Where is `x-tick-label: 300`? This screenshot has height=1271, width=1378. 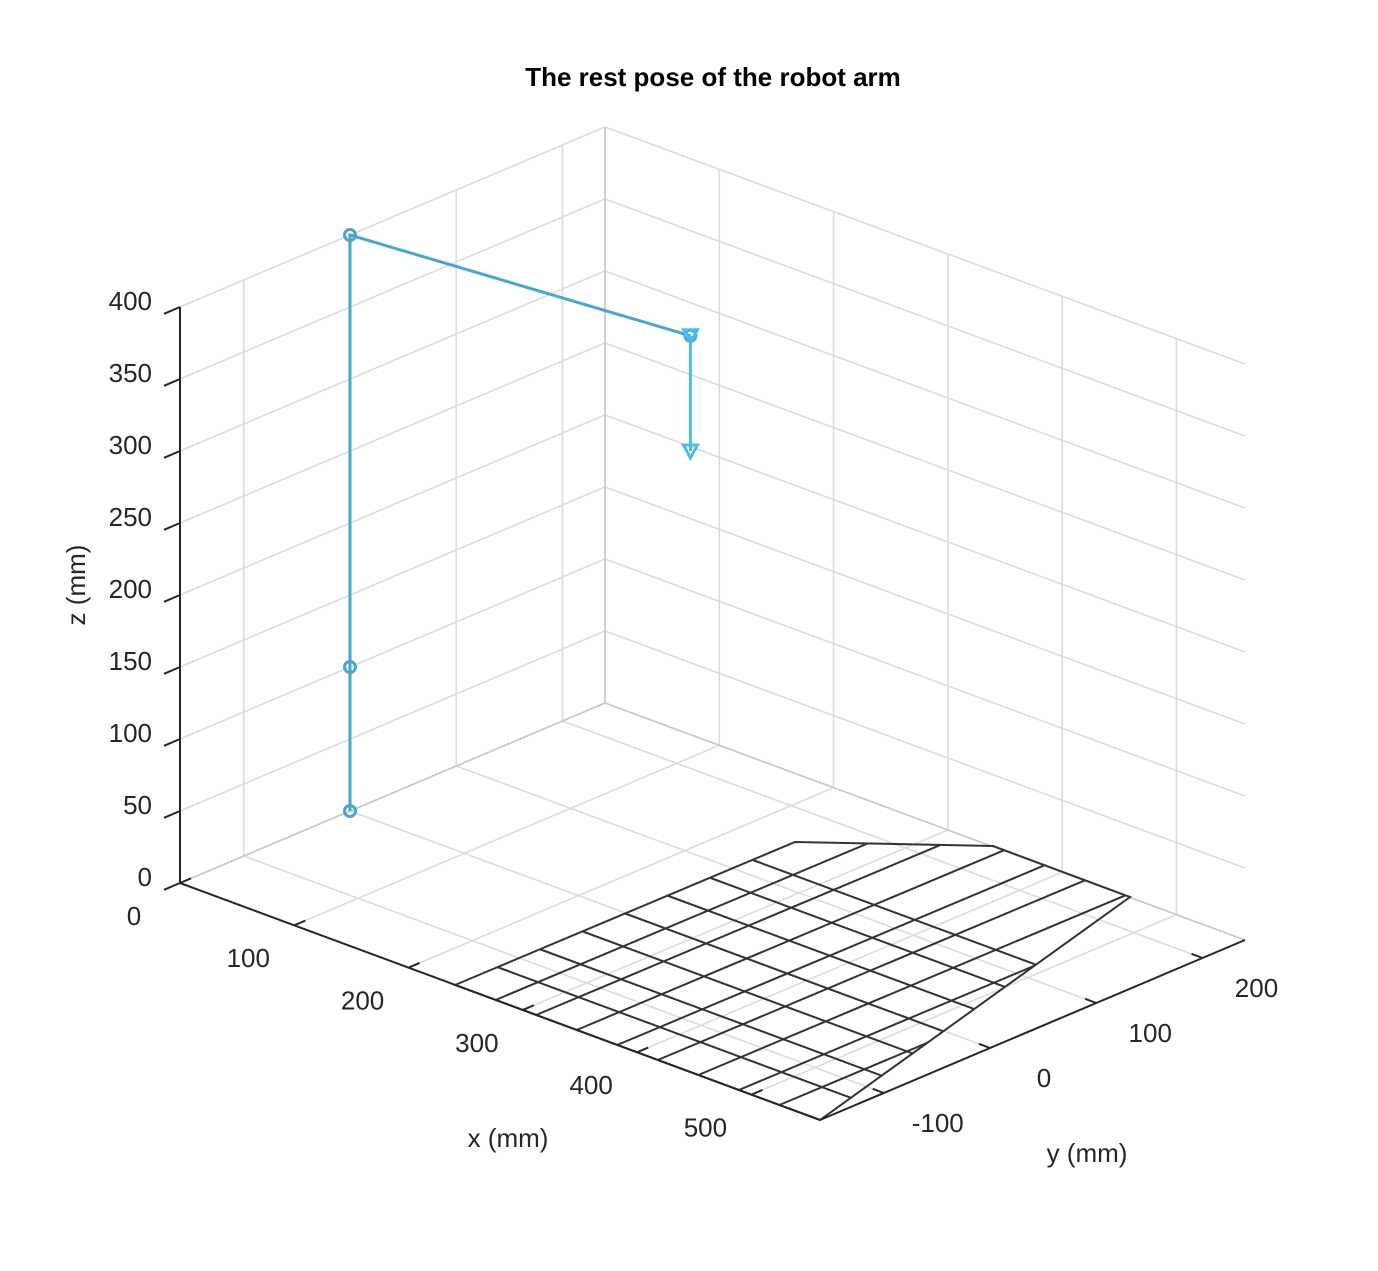
x-tick-label: 300 is located at coordinates (476, 1043).